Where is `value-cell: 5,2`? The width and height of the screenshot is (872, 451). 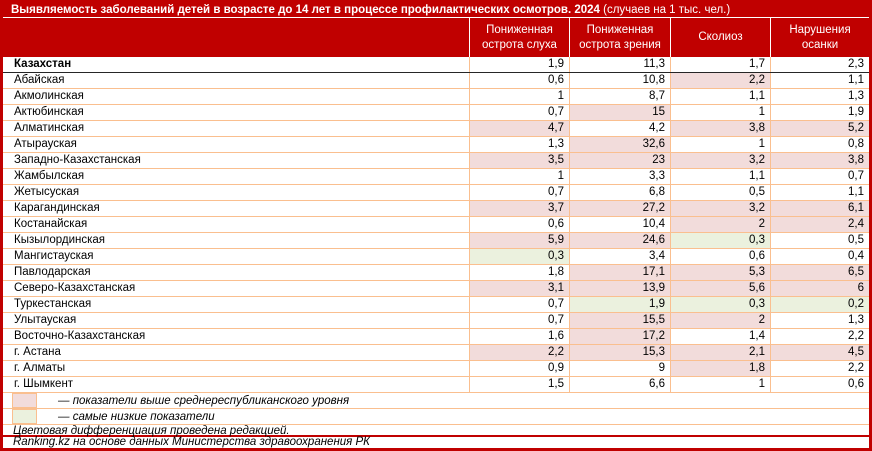
value-cell: 5,2 is located at coordinates (819, 128).